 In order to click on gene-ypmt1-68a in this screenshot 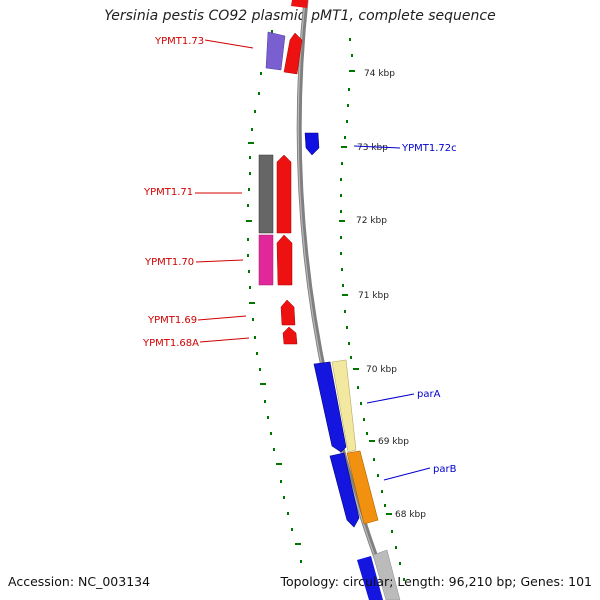, I will do `click(290, 335)`.